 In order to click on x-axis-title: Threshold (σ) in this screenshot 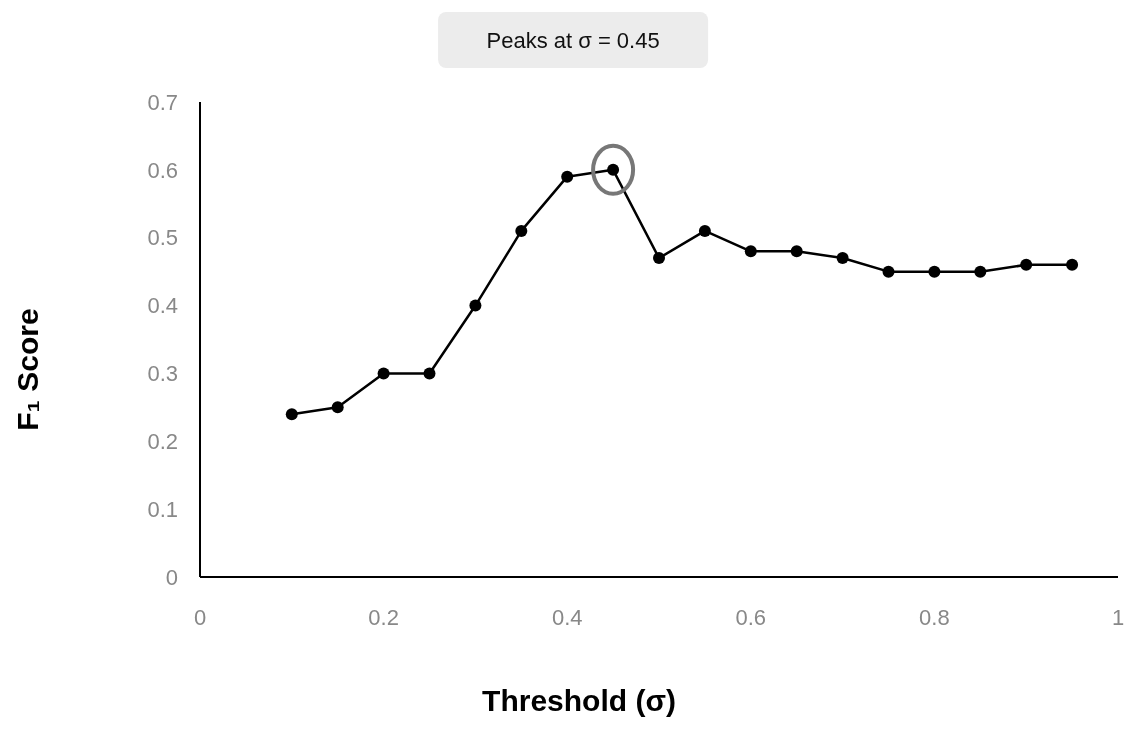, I will do `click(579, 700)`.